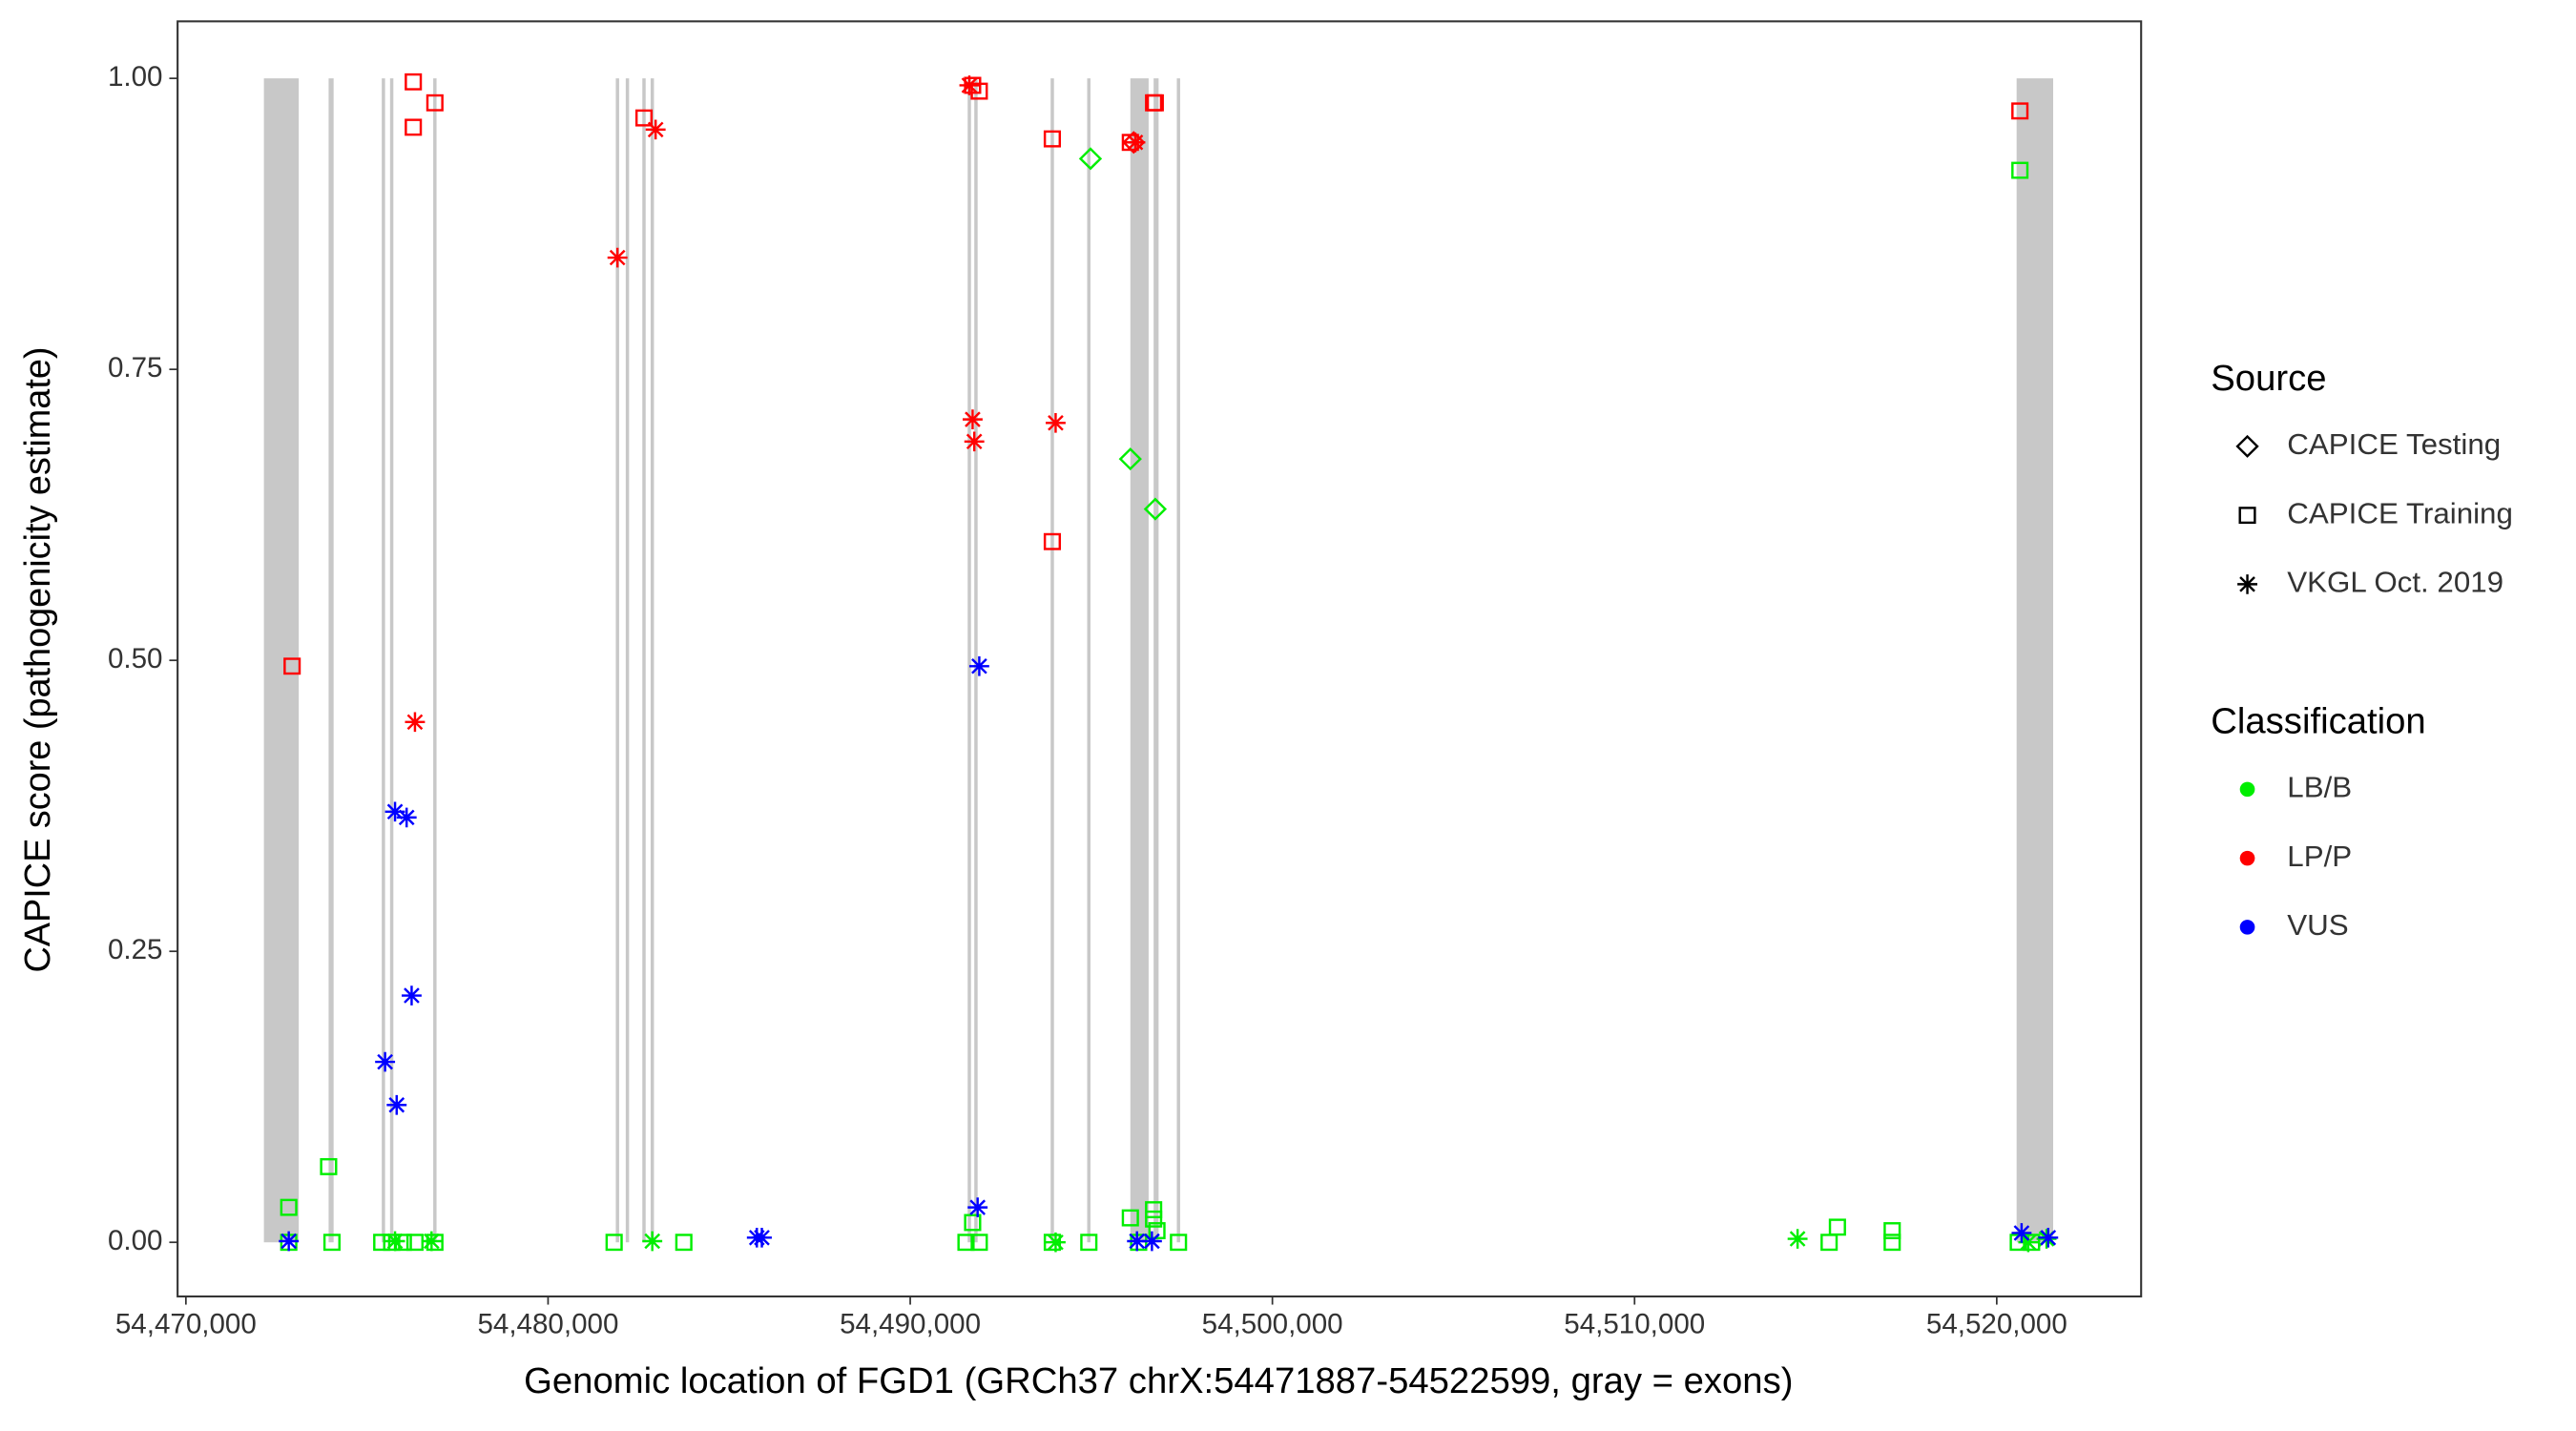  Describe the element at coordinates (186, 1324) in the screenshot. I see `x-tick-label: 54,470,000` at that location.